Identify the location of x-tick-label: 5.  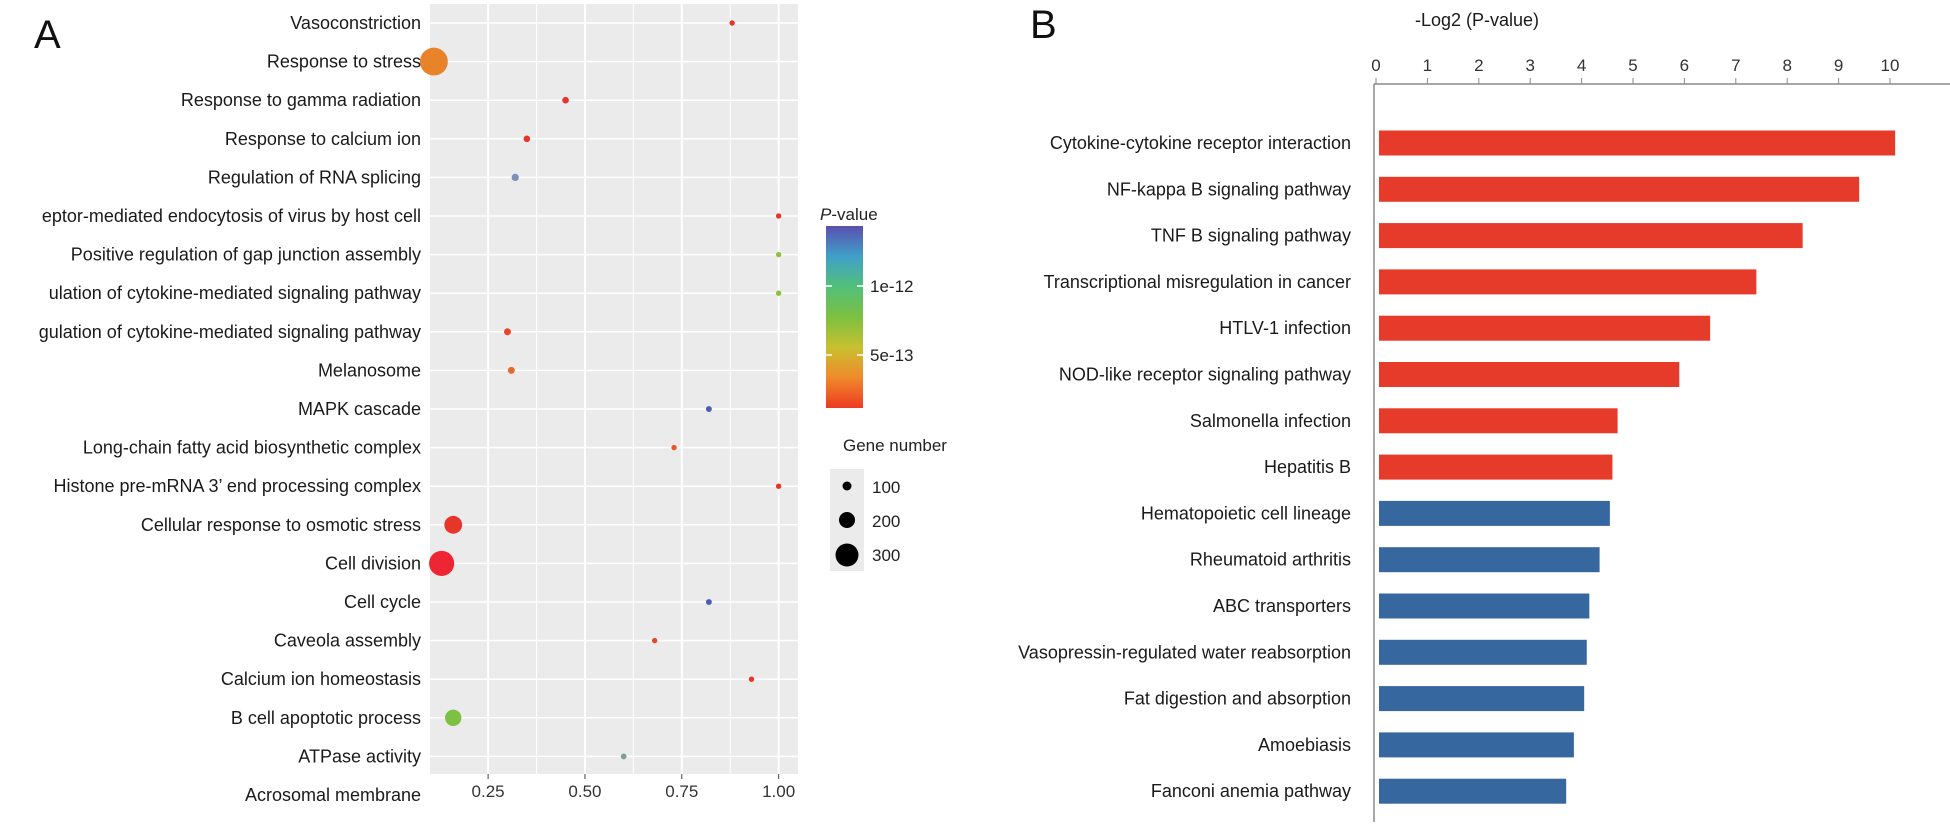
(1632, 65).